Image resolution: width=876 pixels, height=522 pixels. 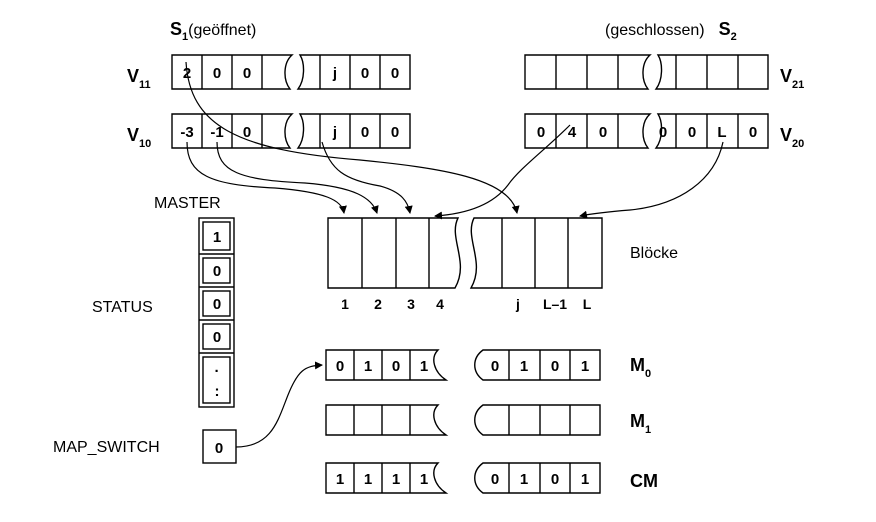 I want to click on map-switch-value: 0, so click(x=219, y=448).